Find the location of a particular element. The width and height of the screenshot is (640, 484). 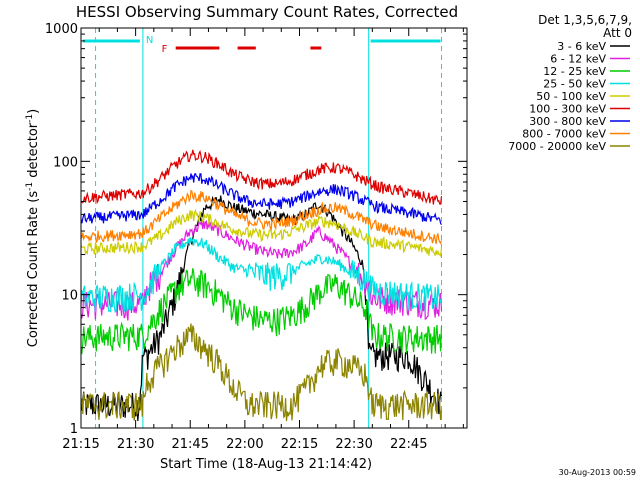

legend-label-8: 7000 - 20000 keV is located at coordinates (557, 146).